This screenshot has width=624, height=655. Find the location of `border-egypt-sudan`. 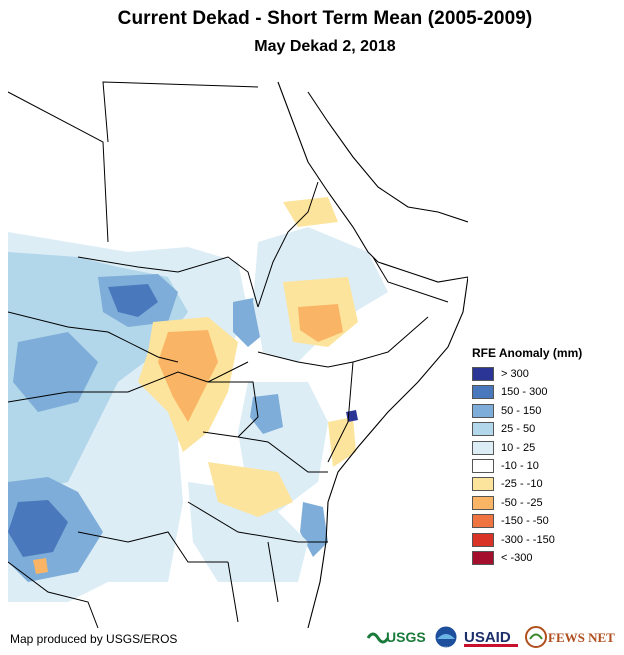

border-egypt-sudan is located at coordinates (180, 112).